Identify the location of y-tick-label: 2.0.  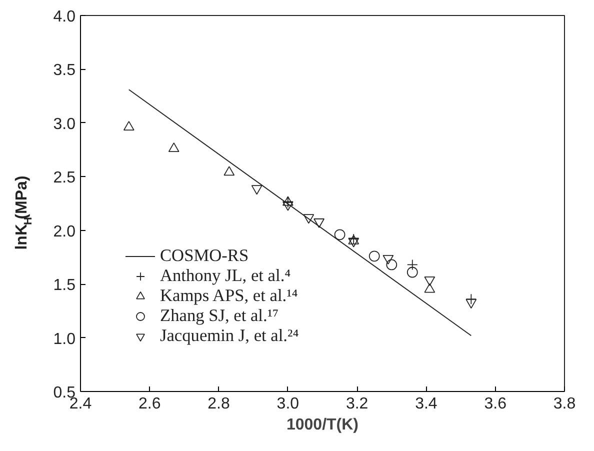
(64, 231).